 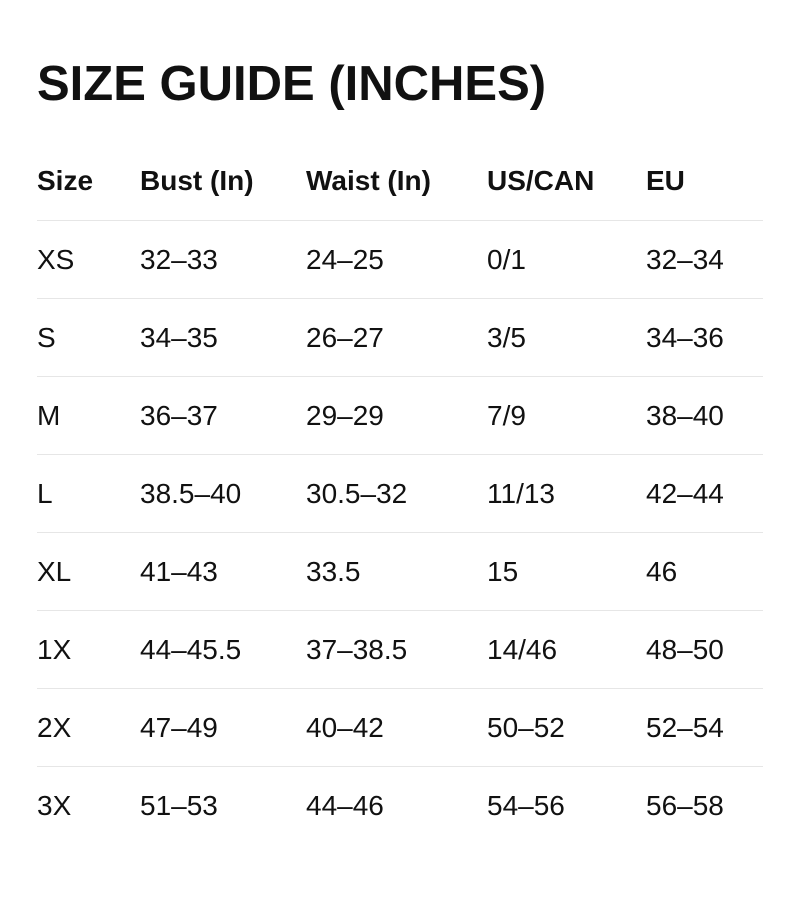 I want to click on cell-bust: 44–45.5, so click(x=223, y=649).